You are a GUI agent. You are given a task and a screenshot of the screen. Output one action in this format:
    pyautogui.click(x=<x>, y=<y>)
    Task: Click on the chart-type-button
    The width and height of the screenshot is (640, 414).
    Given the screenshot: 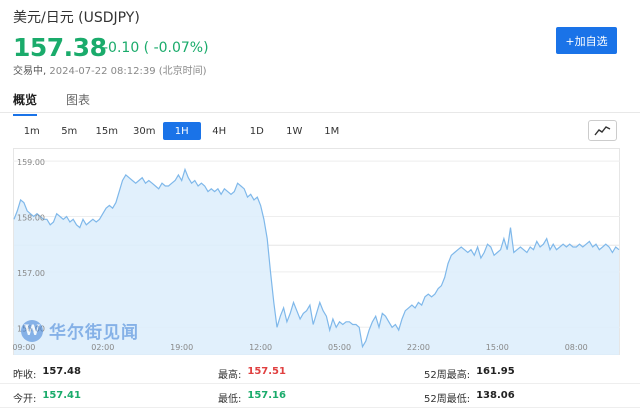 What is the action you would take?
    pyautogui.click(x=602, y=130)
    